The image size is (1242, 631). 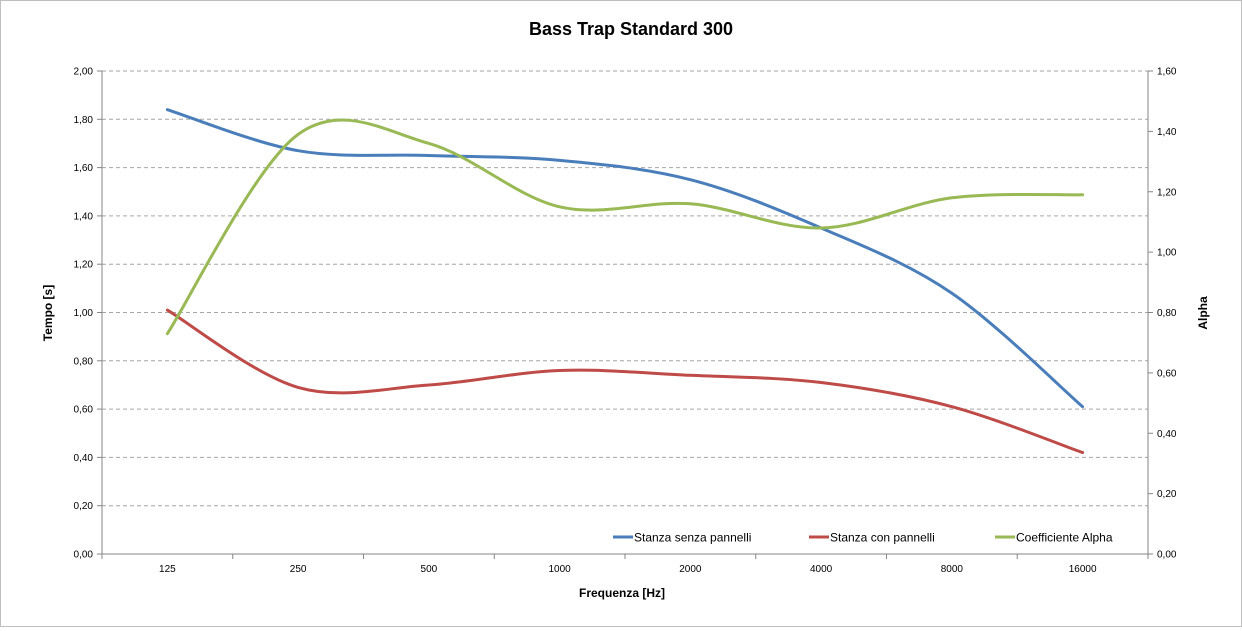 I want to click on x-axis-title: Frequenza [Hz], so click(x=622, y=593).